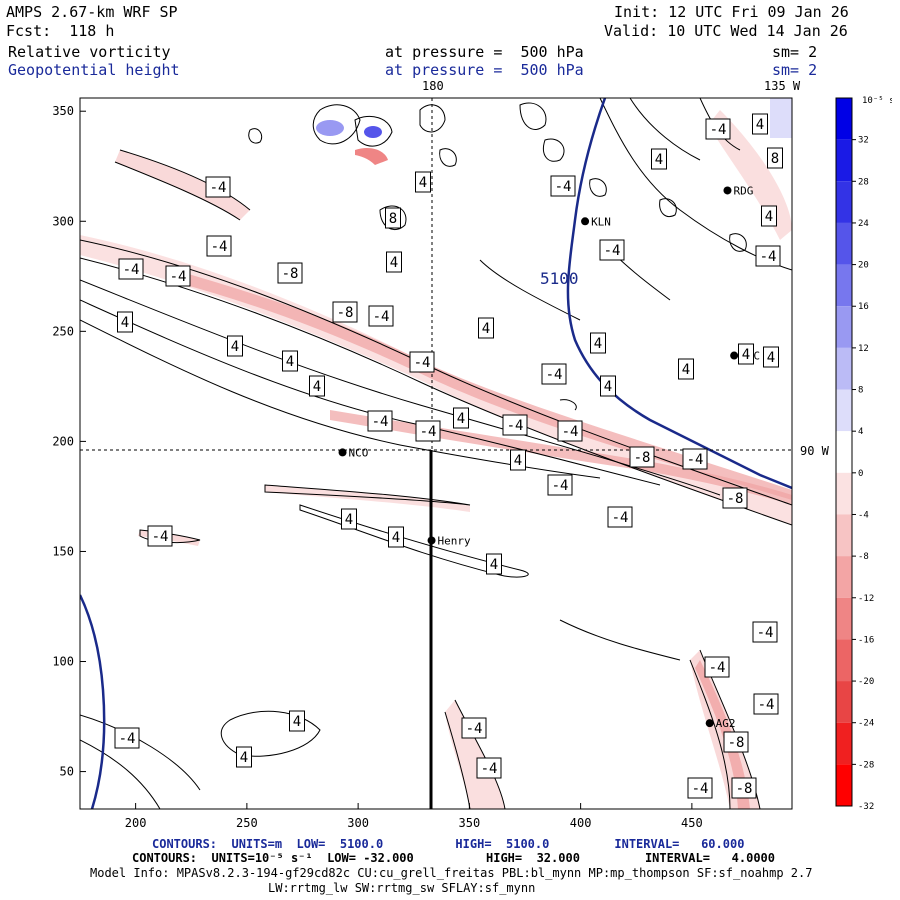 The height and width of the screenshot is (900, 900). I want to click on y-tick-label: 250, so click(63, 331).